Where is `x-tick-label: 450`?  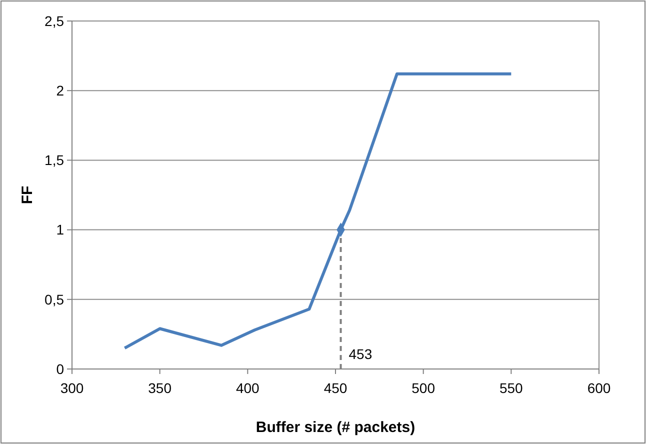
x-tick-label: 450 is located at coordinates (336, 388).